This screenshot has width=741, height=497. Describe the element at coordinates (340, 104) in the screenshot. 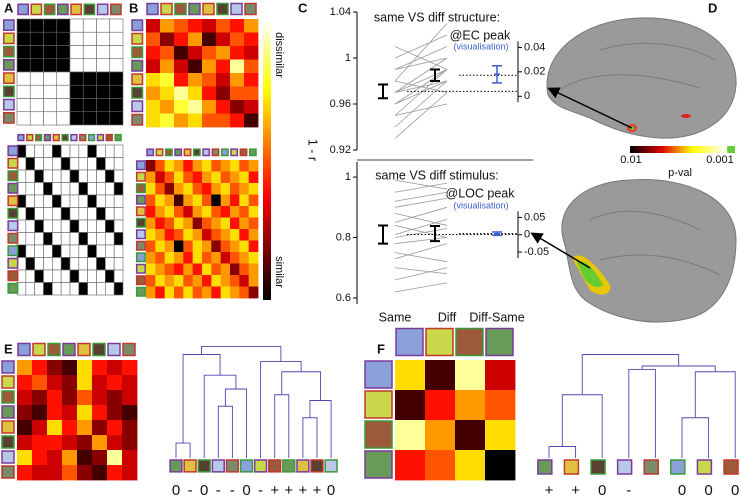

I see `y-tick-label: 0.96` at that location.